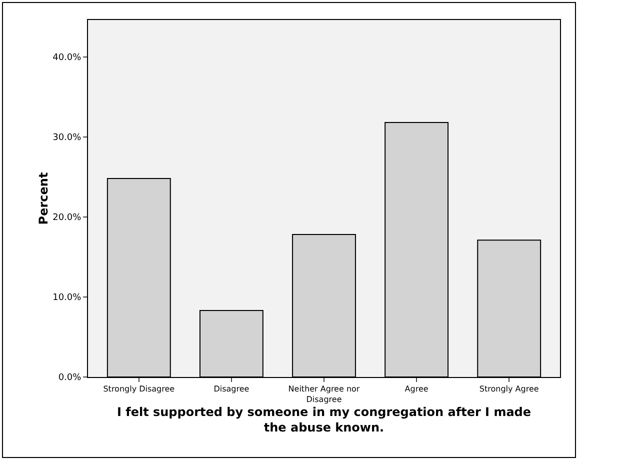 Image resolution: width=618 pixels, height=462 pixels. I want to click on x-axis-title: I felt supported by someone in my congregation after I made the abuse known., so click(324, 419).